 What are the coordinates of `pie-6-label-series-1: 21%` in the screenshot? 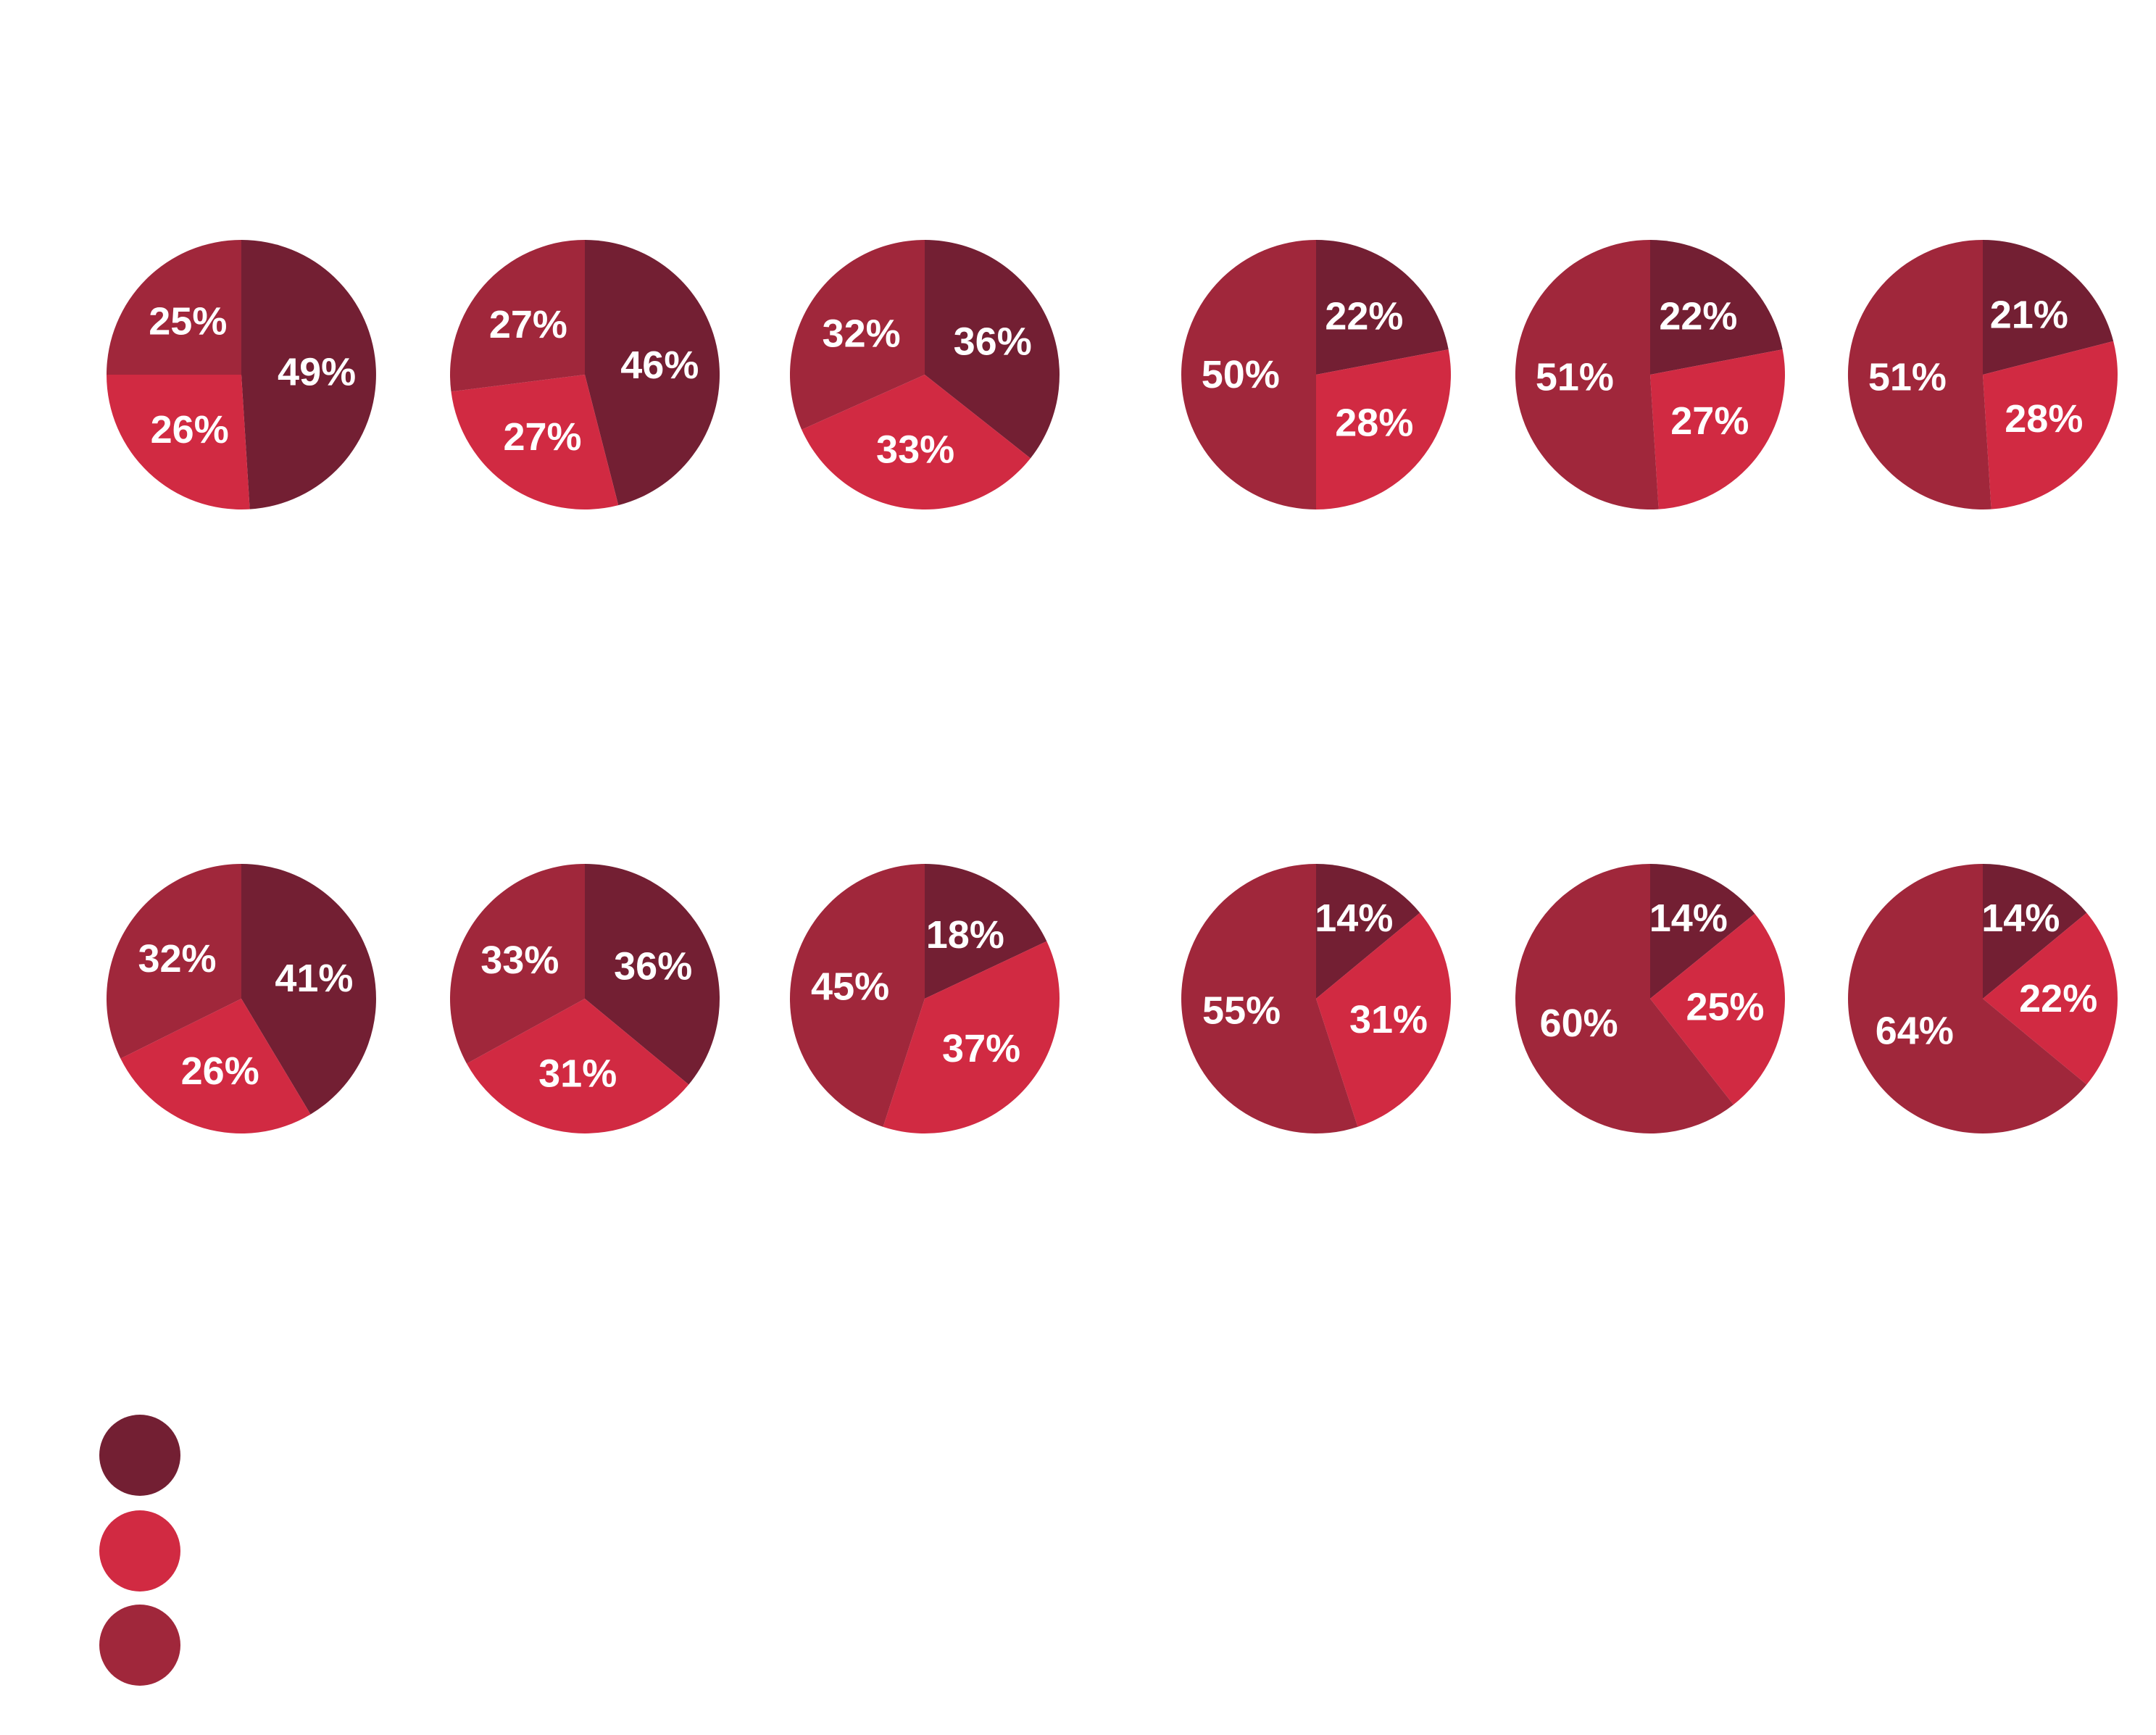 It's located at (2029, 315).